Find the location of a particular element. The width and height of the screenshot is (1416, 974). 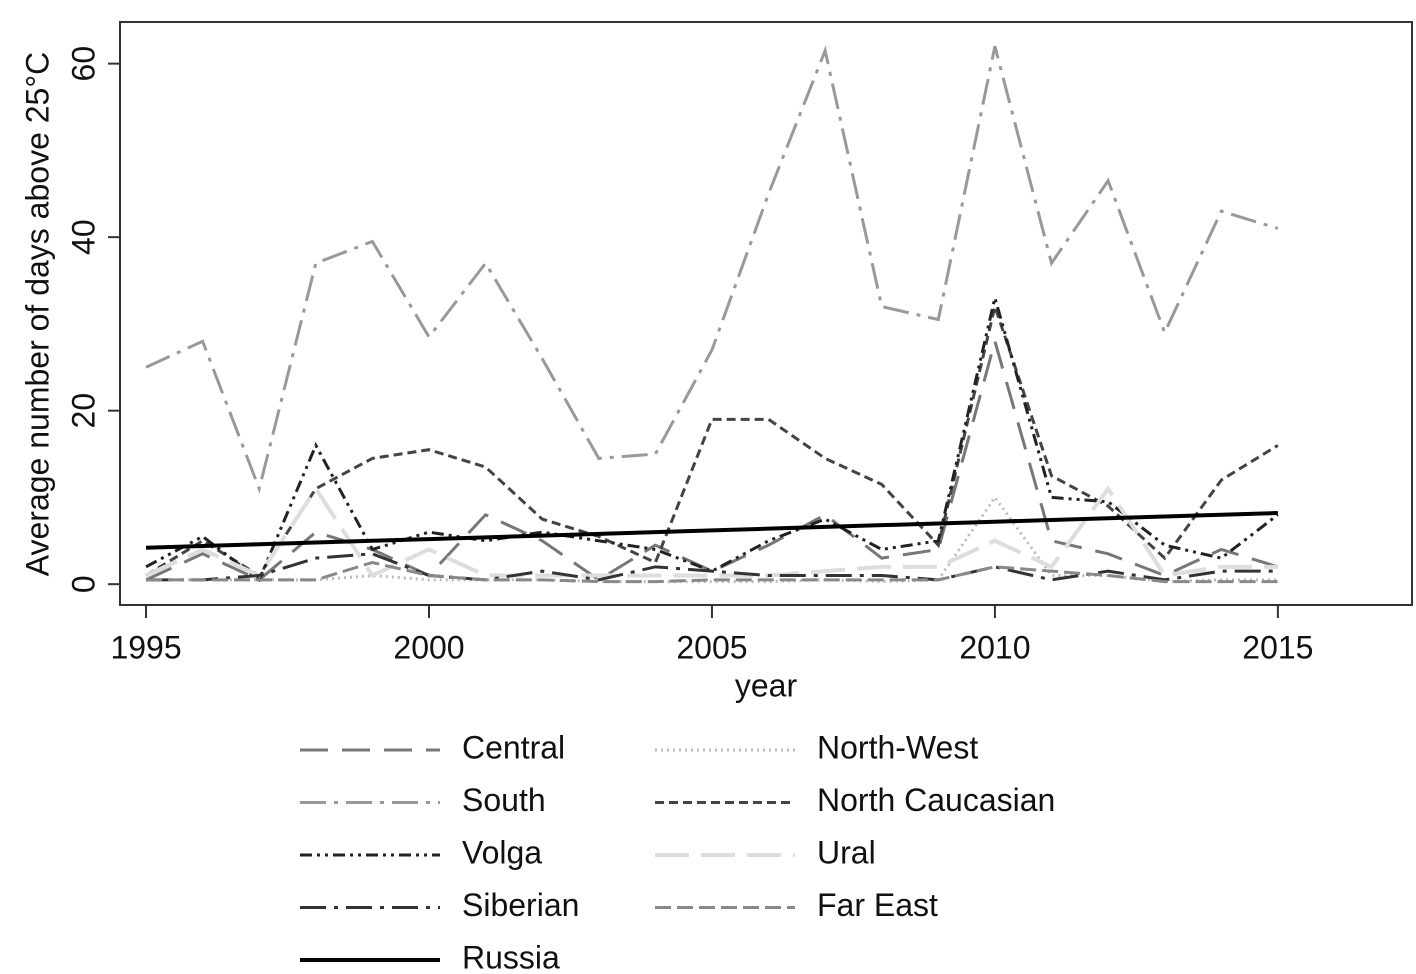

legend-label: Volga is located at coordinates (502, 852).